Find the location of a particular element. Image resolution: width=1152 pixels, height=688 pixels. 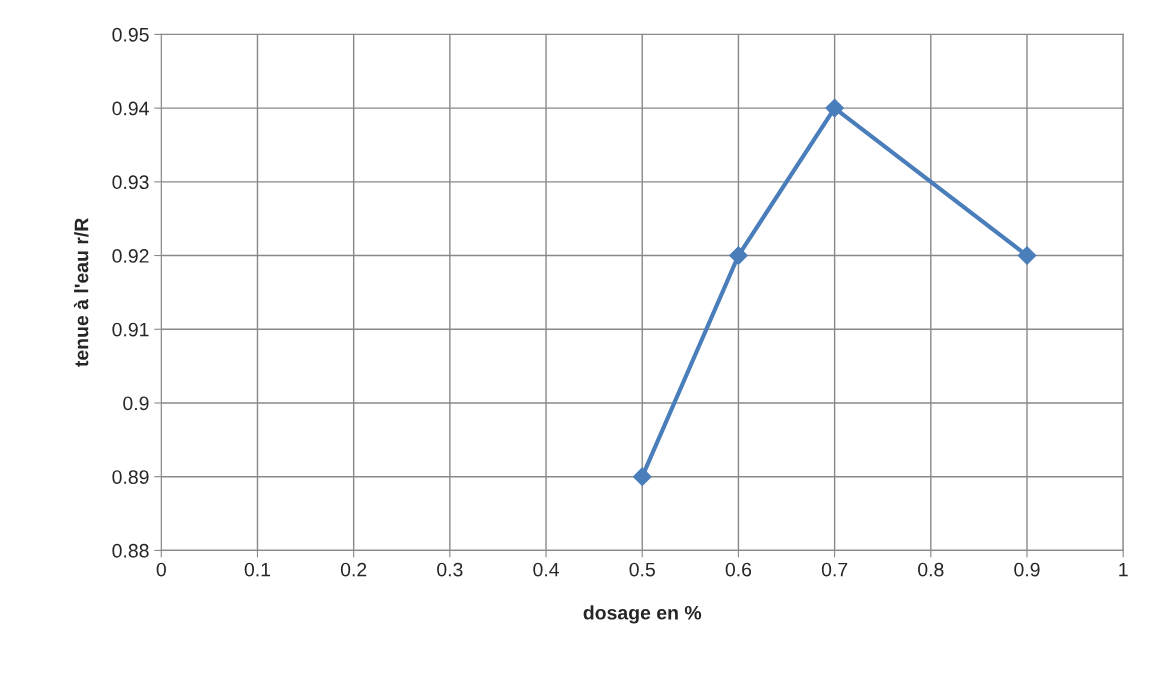

y-tick-label: 0.88 is located at coordinates (130, 550).